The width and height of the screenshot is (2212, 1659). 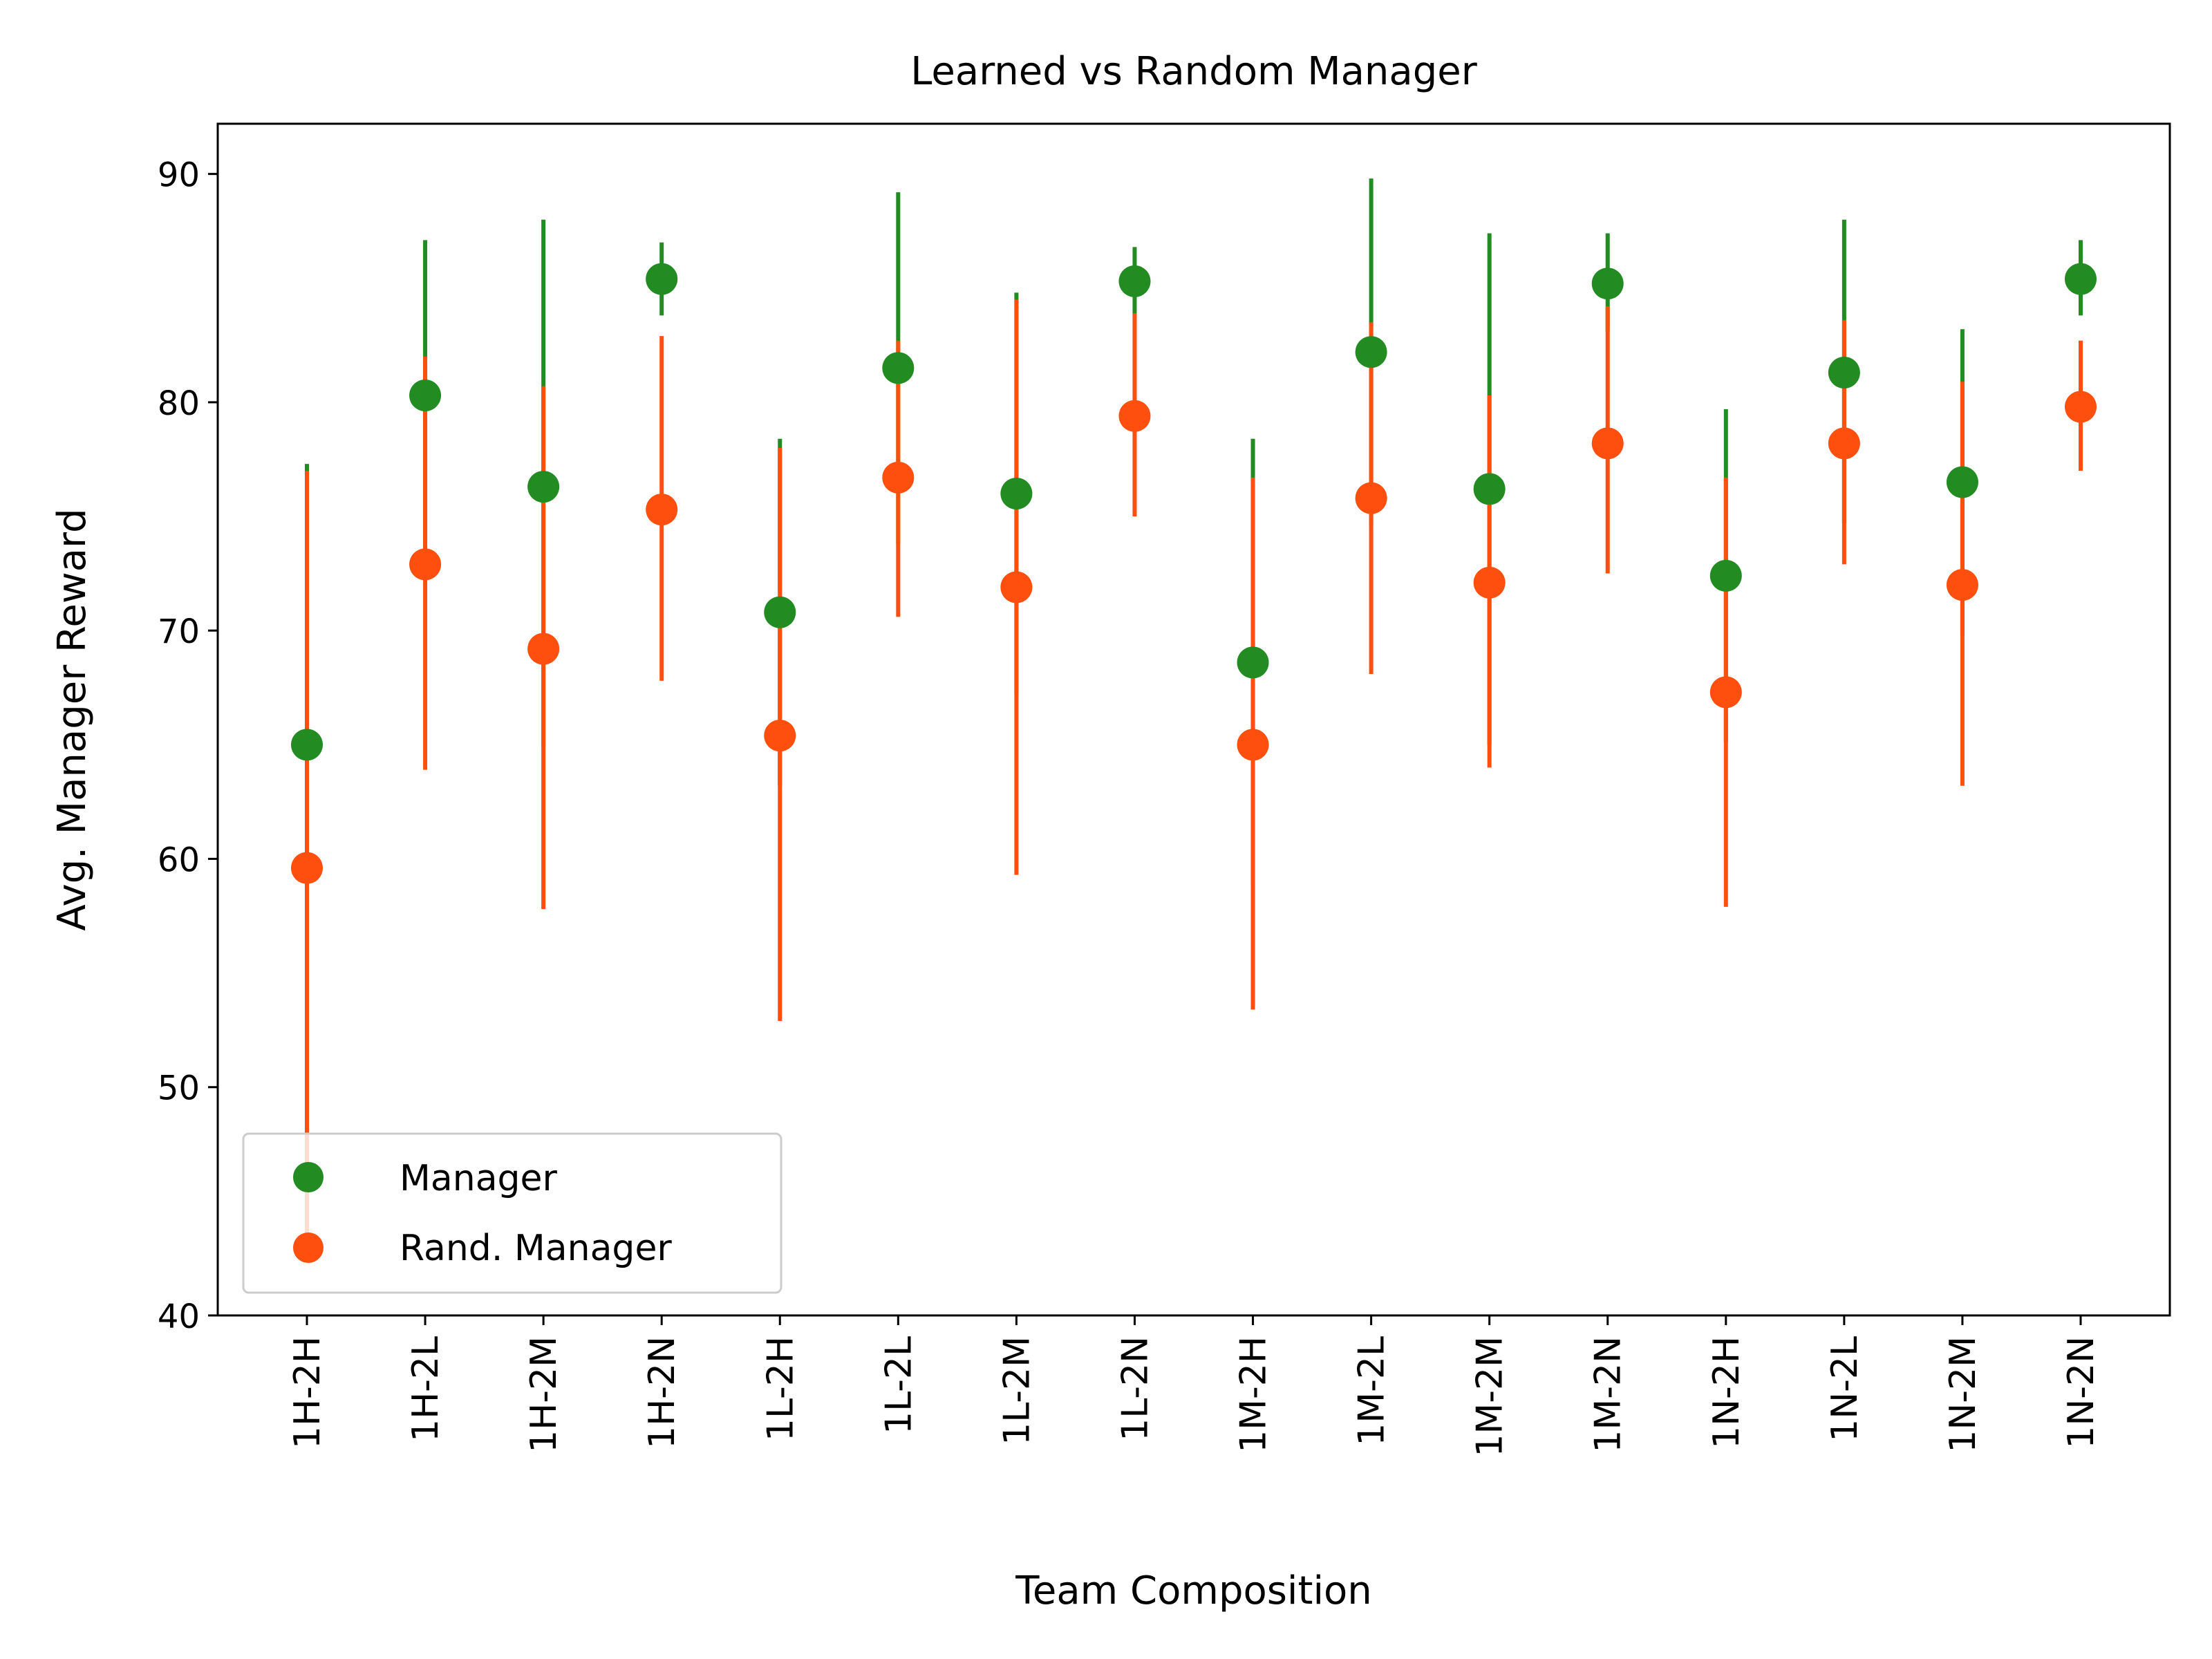 What do you see at coordinates (780, 1388) in the screenshot?
I see `x-tick-label-1l-2h: 1L-2H` at bounding box center [780, 1388].